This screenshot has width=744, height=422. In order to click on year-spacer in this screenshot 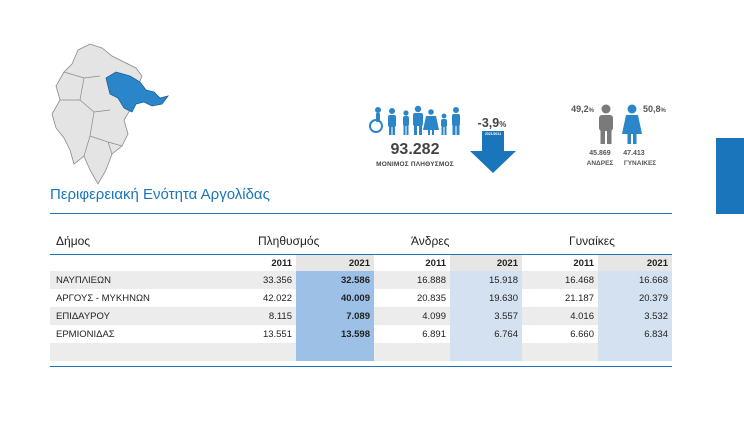, I will do `click(125, 263)`.